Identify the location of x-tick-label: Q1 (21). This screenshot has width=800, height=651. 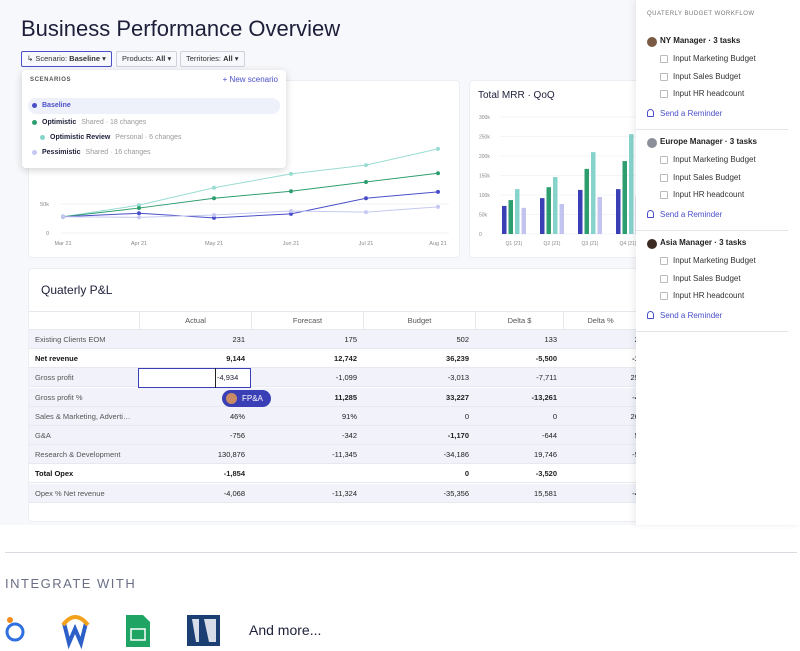
(514, 244).